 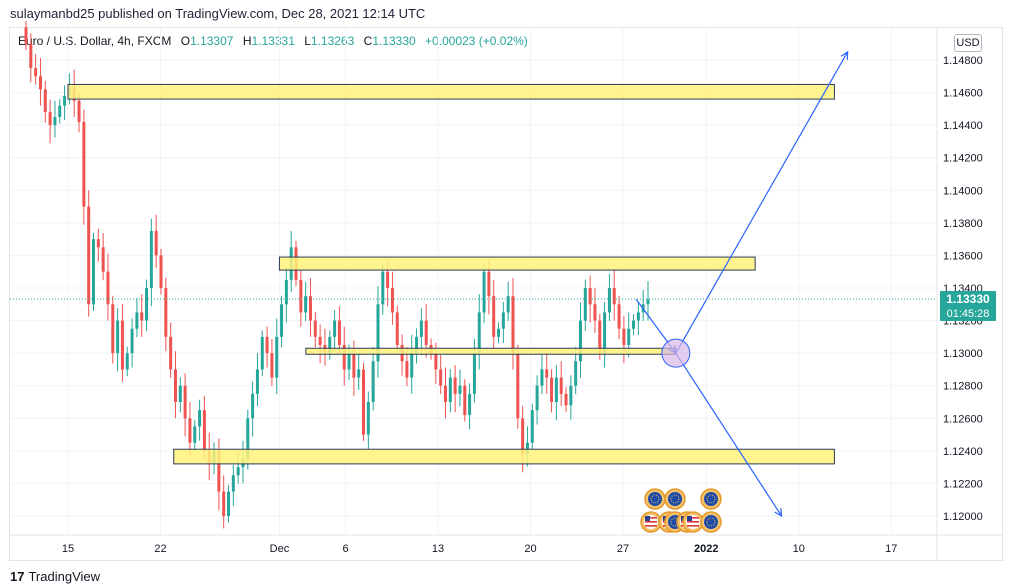 I want to click on ohlc-close: C1.13330, so click(x=389, y=41).